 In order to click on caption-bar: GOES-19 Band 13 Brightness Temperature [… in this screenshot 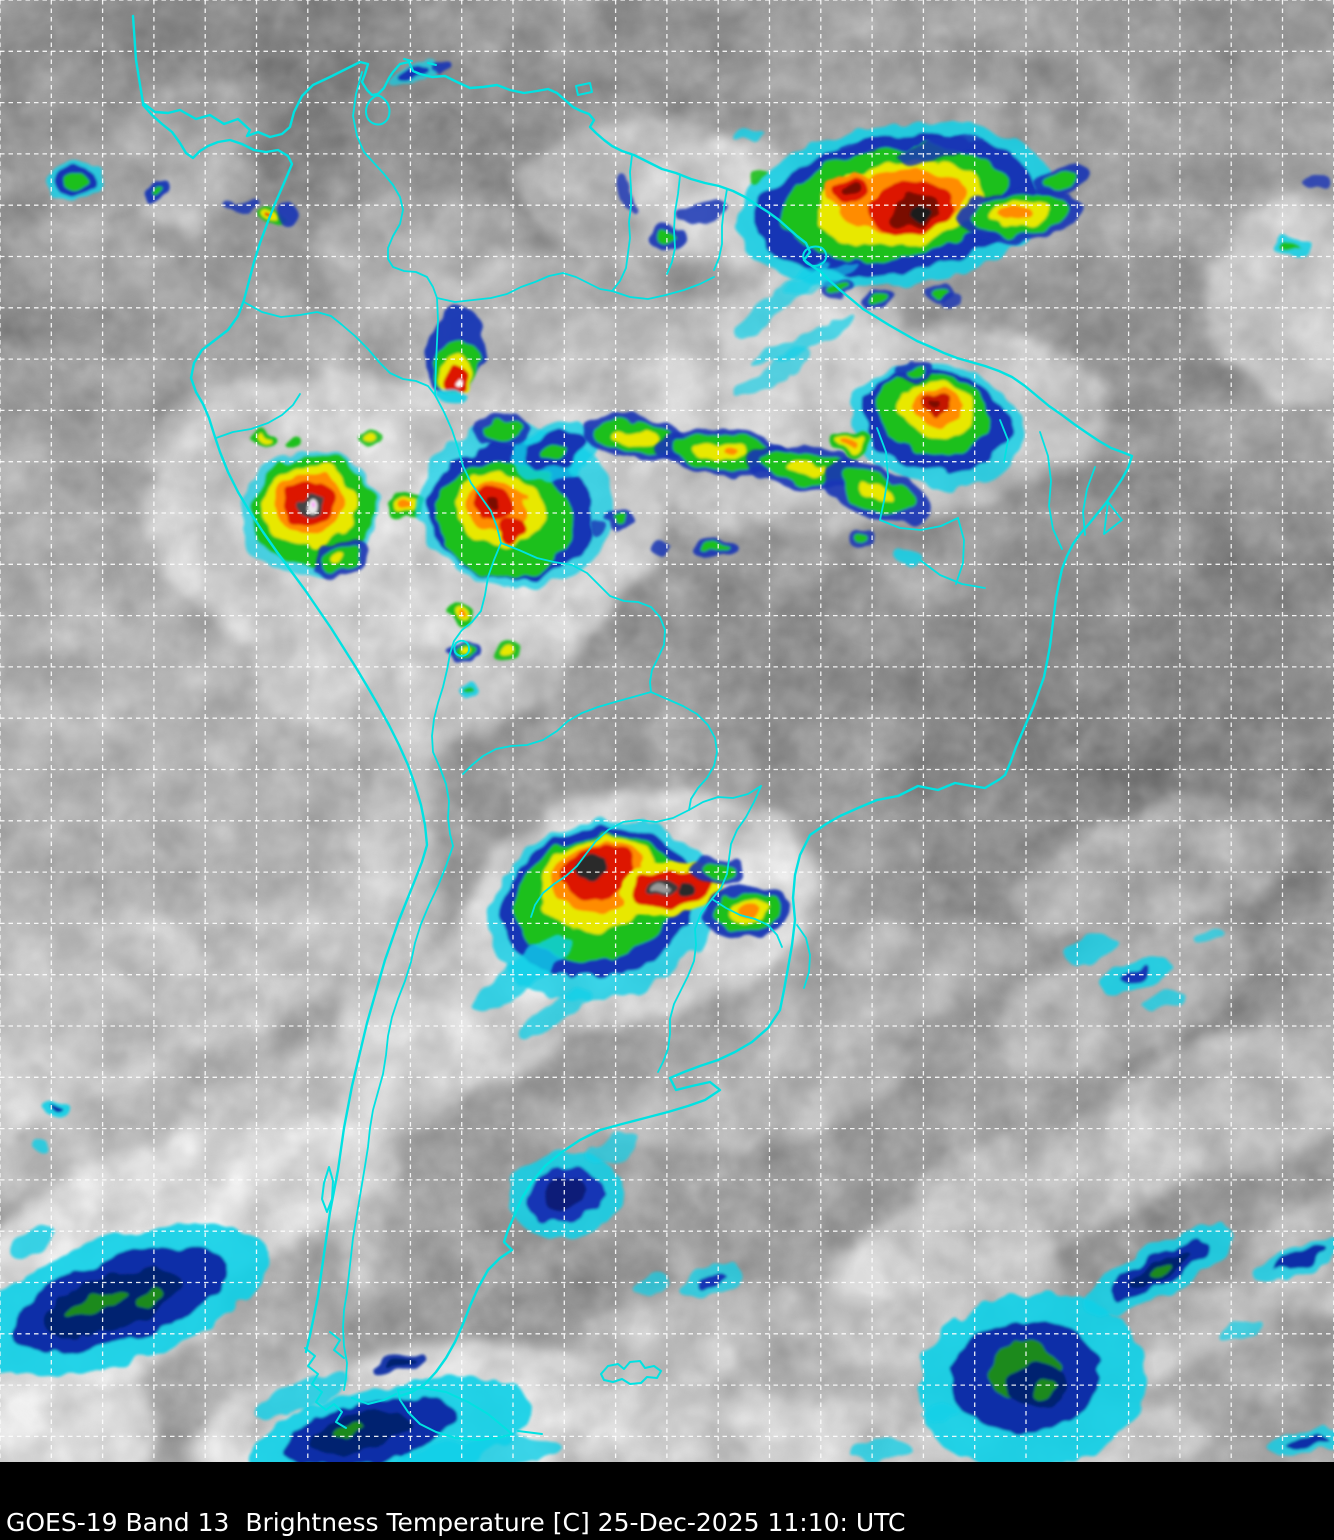, I will do `click(667, 1501)`.